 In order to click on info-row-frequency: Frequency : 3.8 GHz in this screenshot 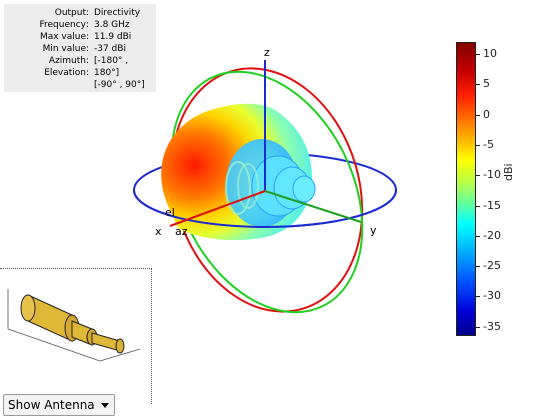, I will do `click(84, 25)`.